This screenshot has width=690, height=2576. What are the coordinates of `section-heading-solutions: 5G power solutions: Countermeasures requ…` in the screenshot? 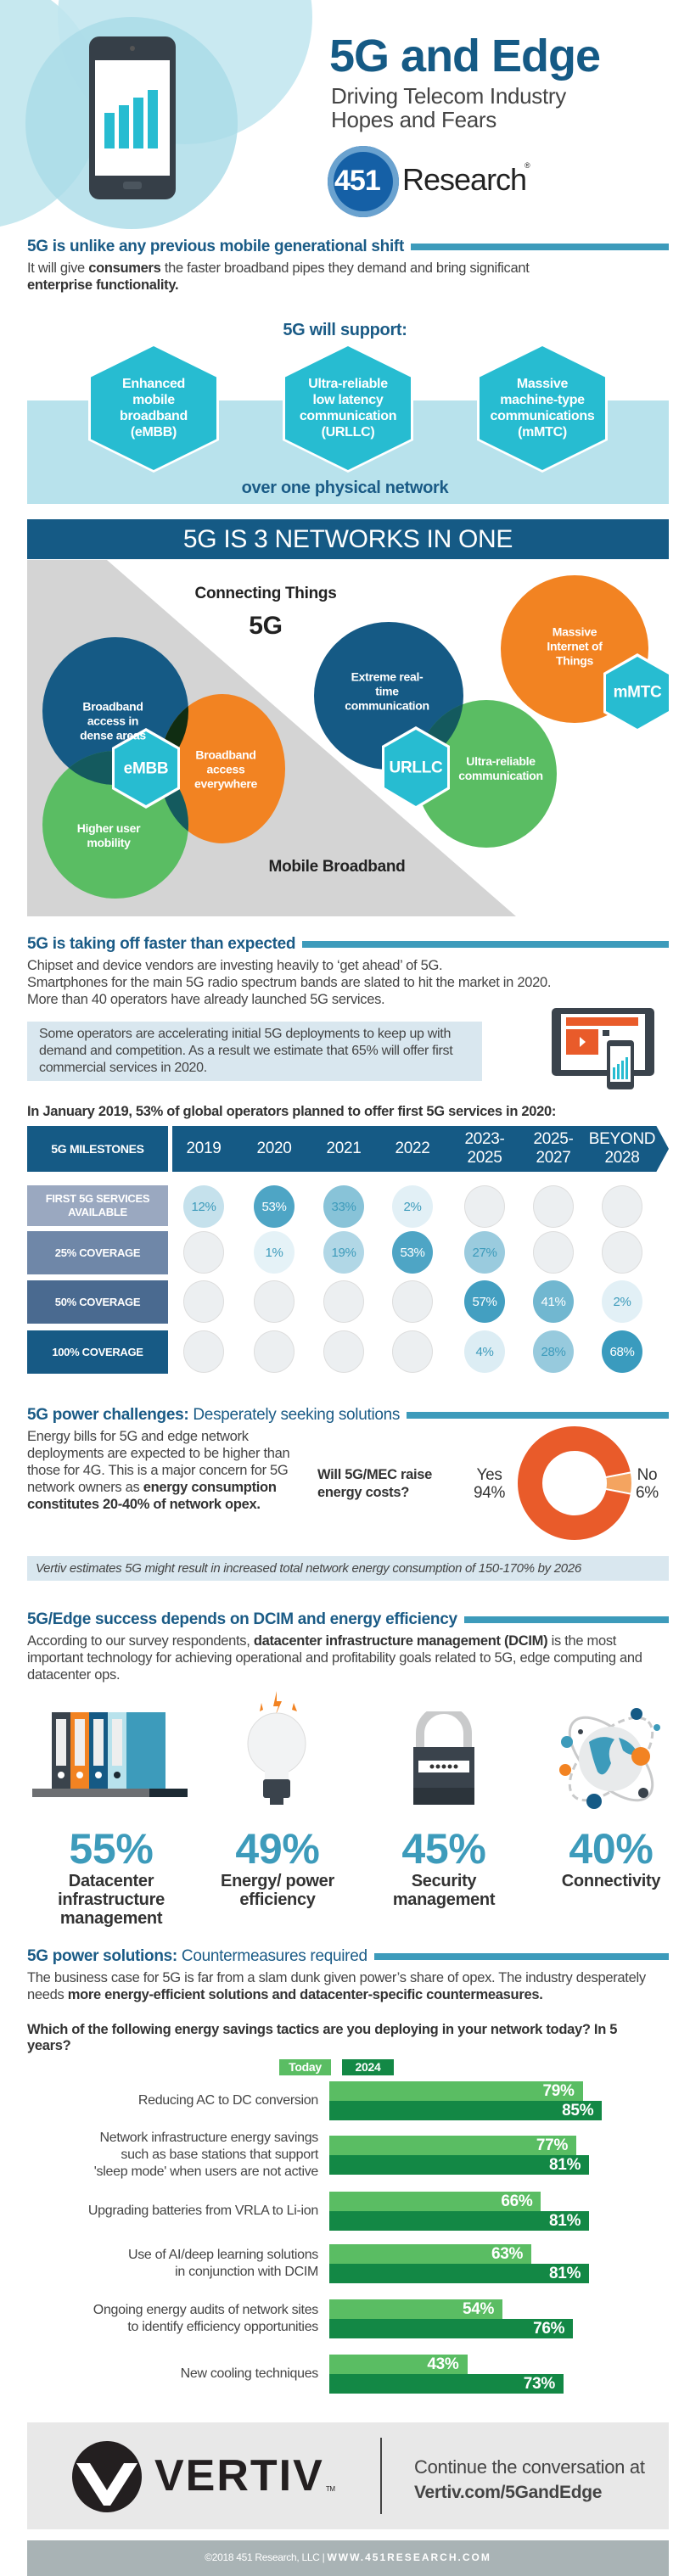 It's located at (348, 1956).